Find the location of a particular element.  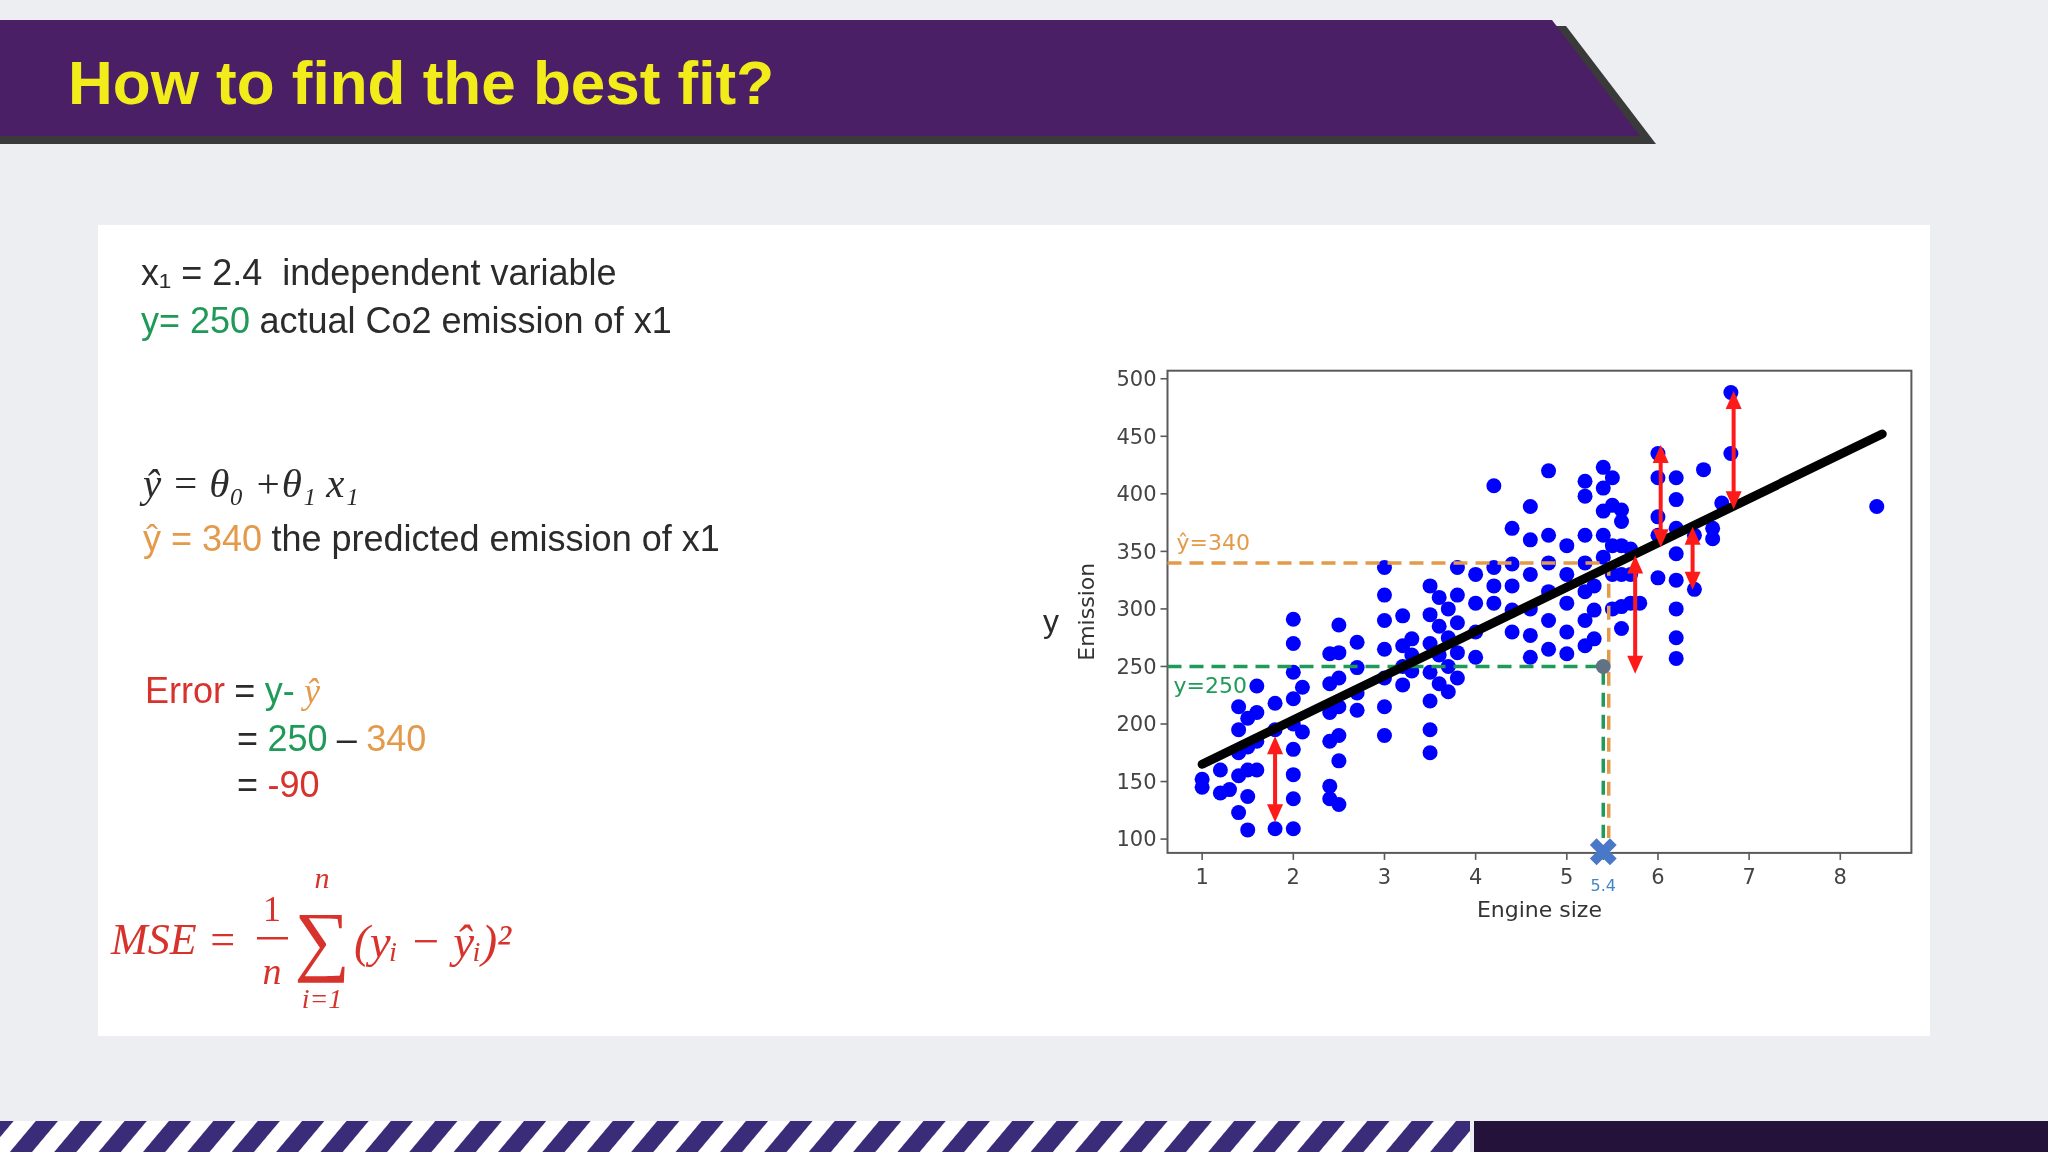

x-tick-label: 7 is located at coordinates (1749, 876).